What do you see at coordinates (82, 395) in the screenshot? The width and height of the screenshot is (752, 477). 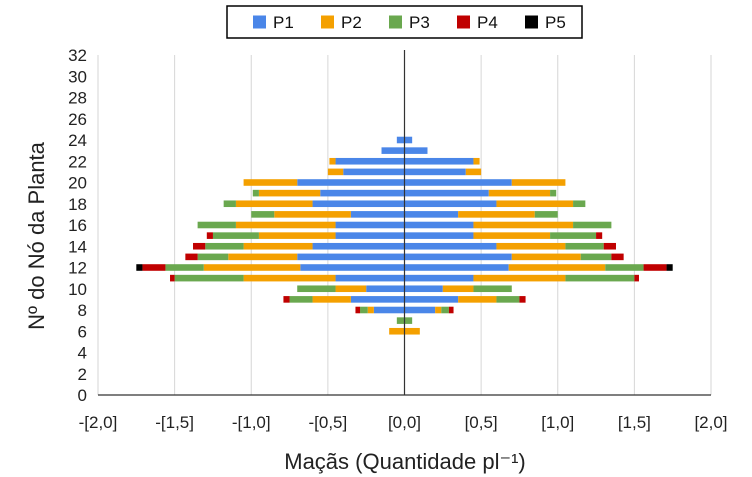 I see `y-tick-label: 0` at bounding box center [82, 395].